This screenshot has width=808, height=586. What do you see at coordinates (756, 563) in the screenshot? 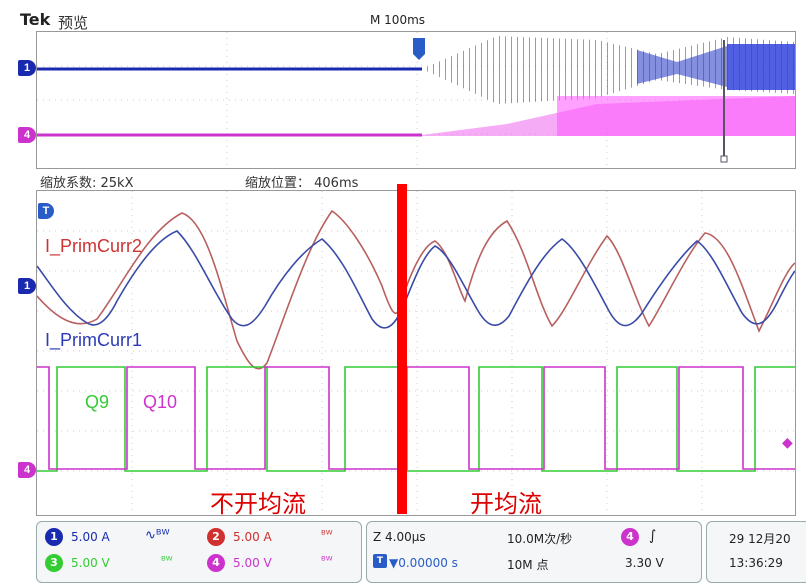
I see `time-label: 13:36:29` at bounding box center [756, 563].